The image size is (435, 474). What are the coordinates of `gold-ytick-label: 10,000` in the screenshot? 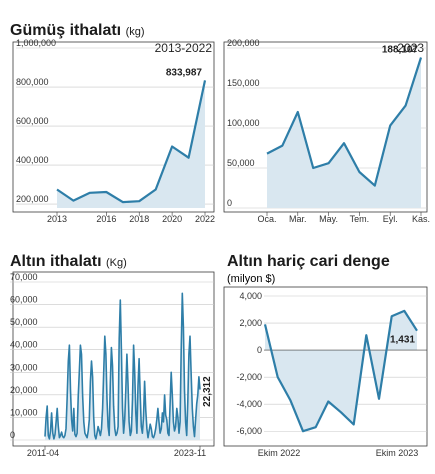 It's located at (24, 412).